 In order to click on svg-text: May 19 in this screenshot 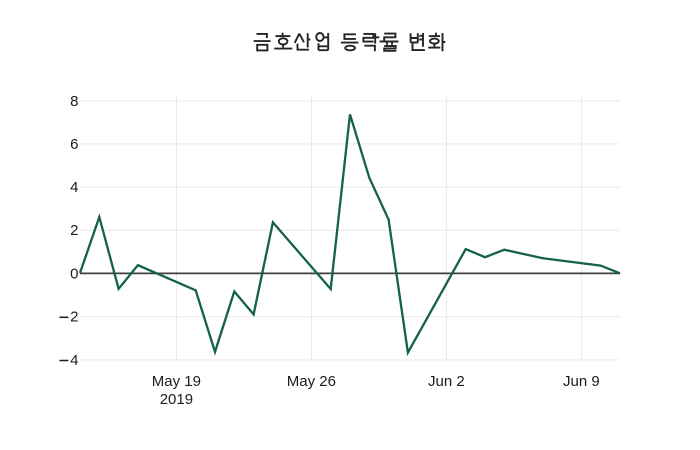, I will do `click(176, 381)`.